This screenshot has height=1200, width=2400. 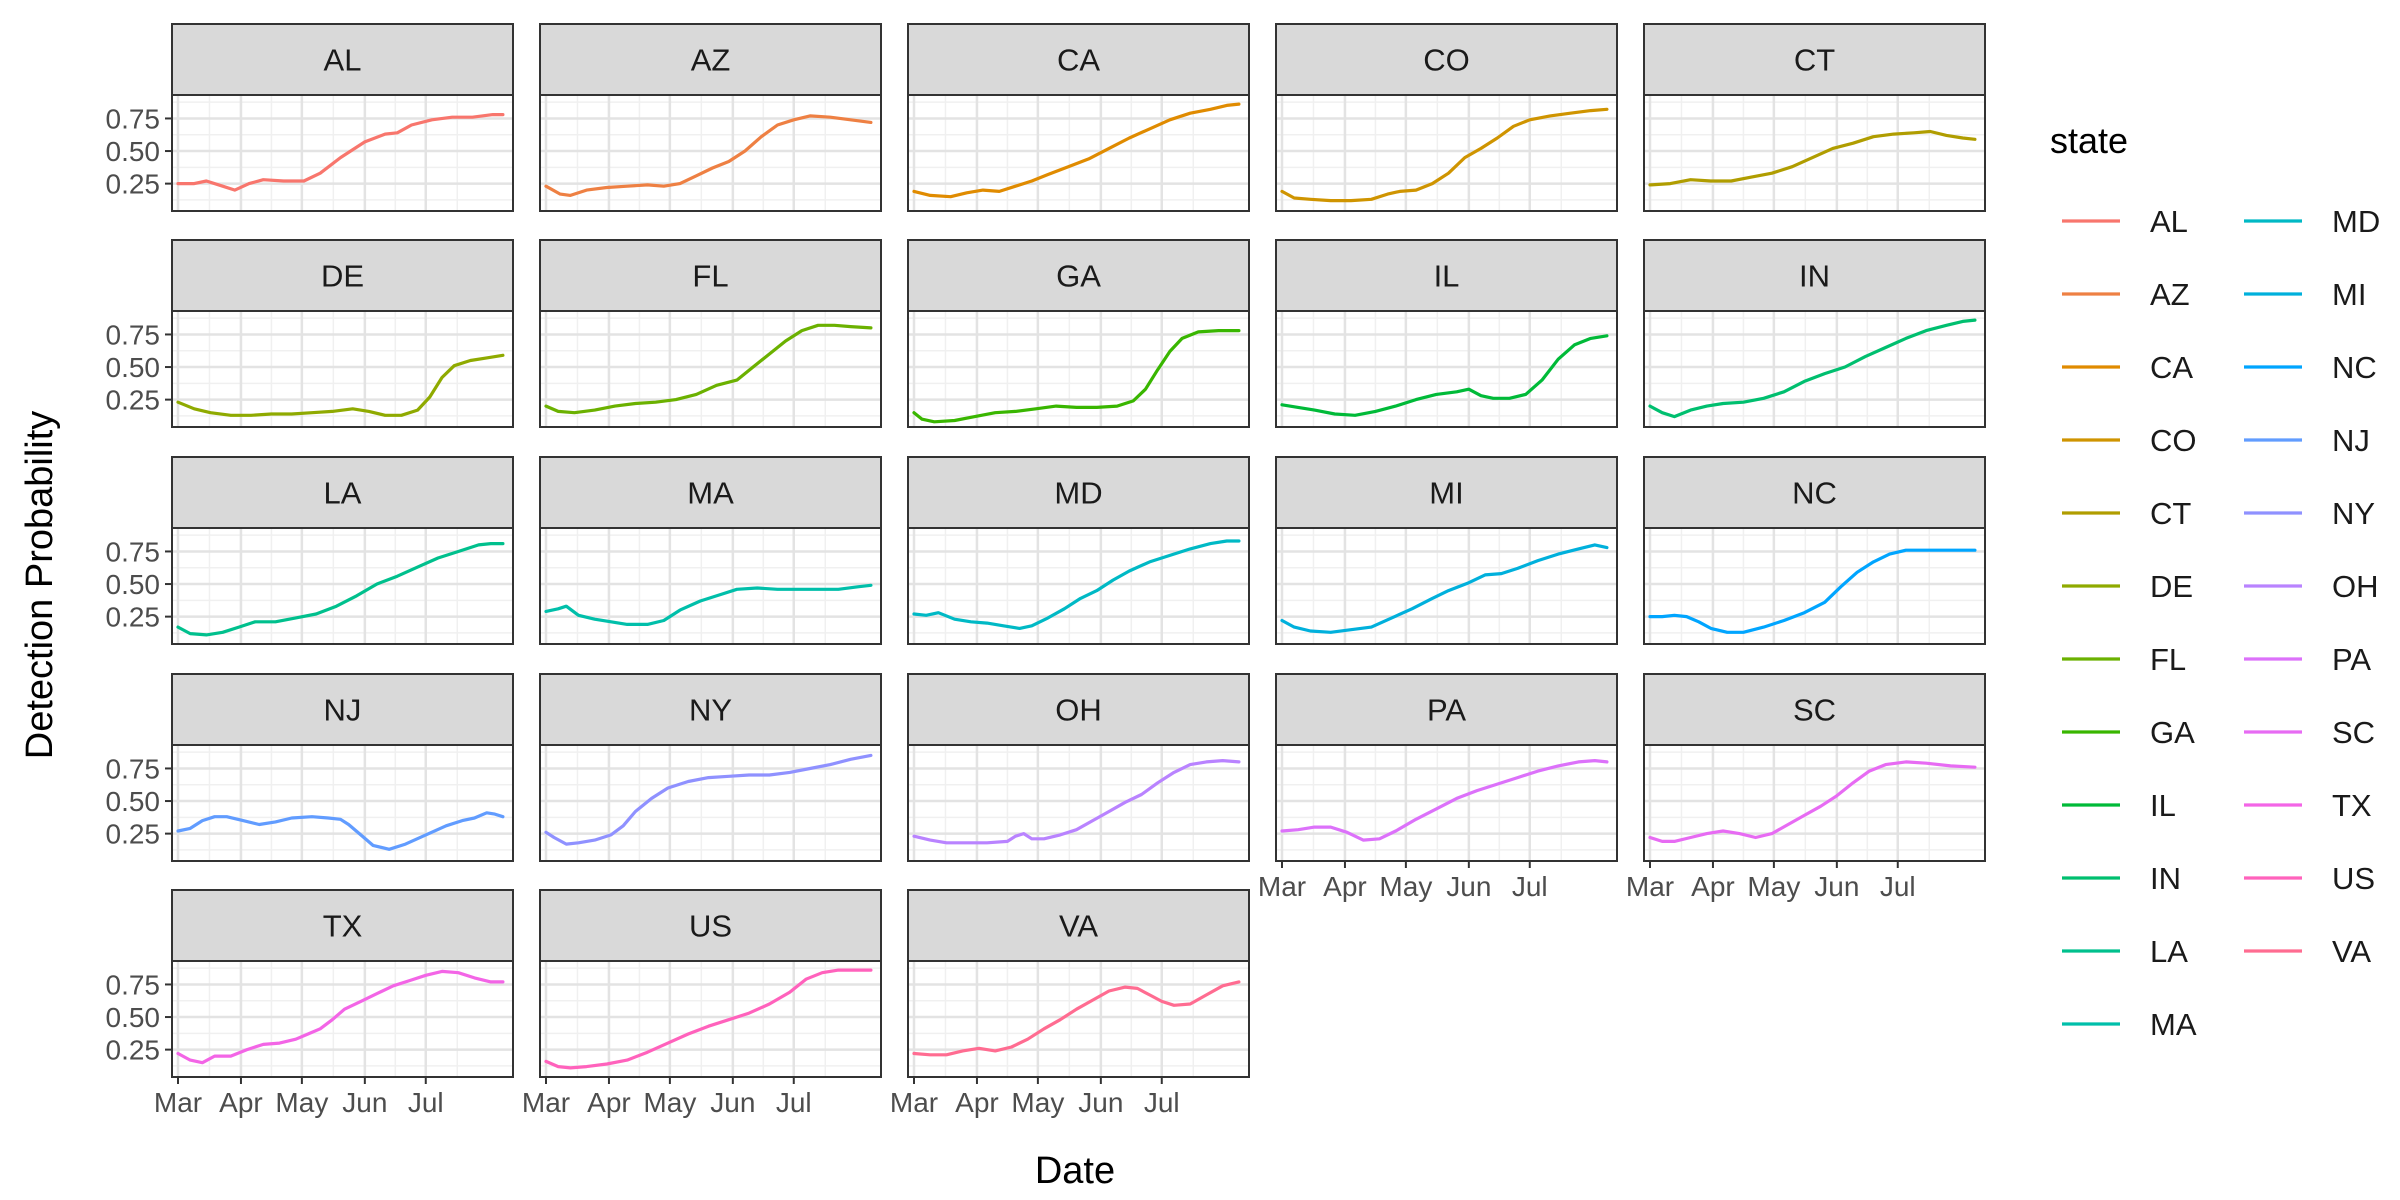 I want to click on legend-label: OH, so click(x=2355, y=586).